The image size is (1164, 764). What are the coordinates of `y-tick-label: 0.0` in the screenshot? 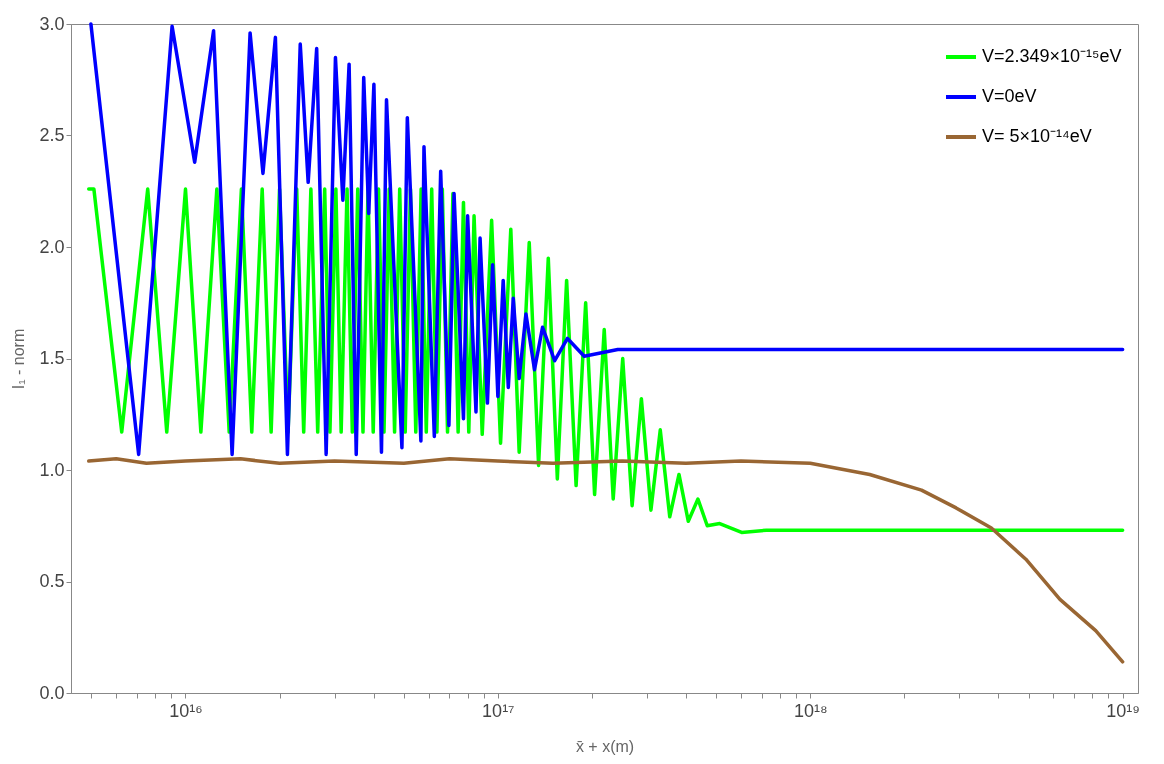 It's located at (52, 692).